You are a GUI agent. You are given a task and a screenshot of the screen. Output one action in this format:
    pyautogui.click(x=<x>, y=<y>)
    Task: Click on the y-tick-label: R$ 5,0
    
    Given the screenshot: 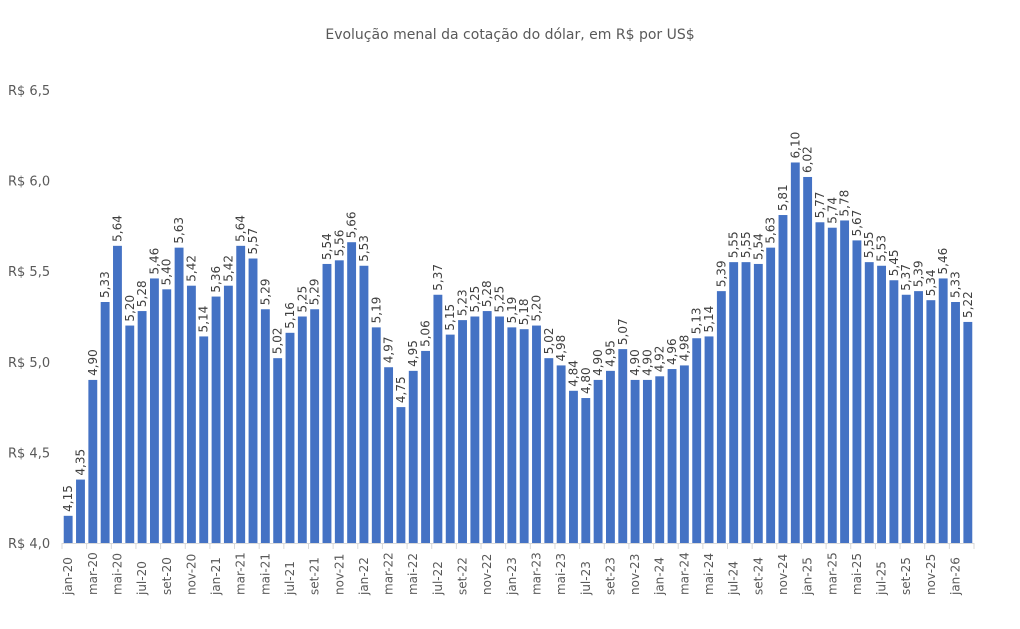 What is the action you would take?
    pyautogui.click(x=29, y=363)
    